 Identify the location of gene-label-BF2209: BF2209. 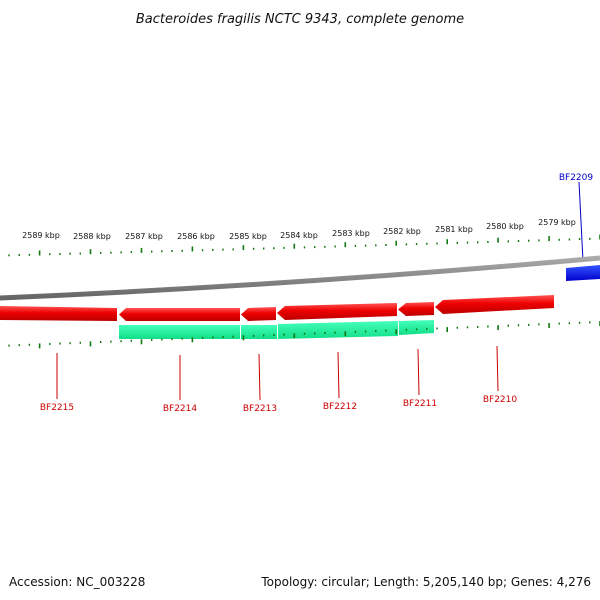
(576, 178).